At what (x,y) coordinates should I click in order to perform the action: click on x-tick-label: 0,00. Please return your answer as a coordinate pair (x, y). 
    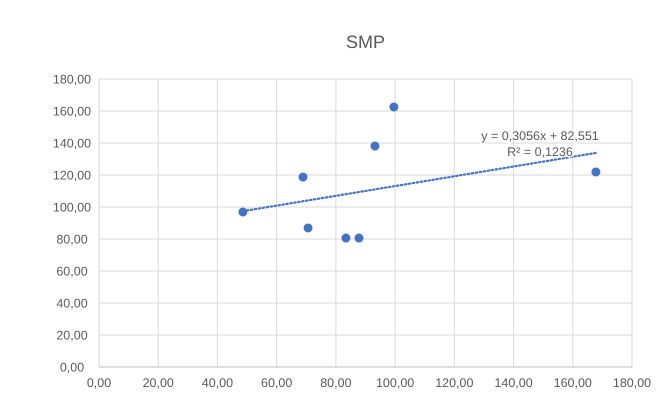
    Looking at the image, I should click on (99, 383).